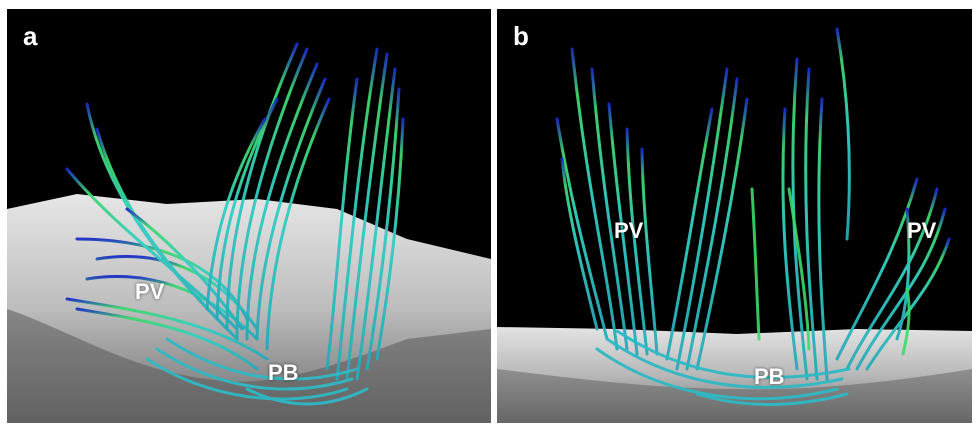 The height and width of the screenshot is (428, 976). Describe the element at coordinates (629, 230) in the screenshot. I see `region-label-pv-left: PV` at that location.